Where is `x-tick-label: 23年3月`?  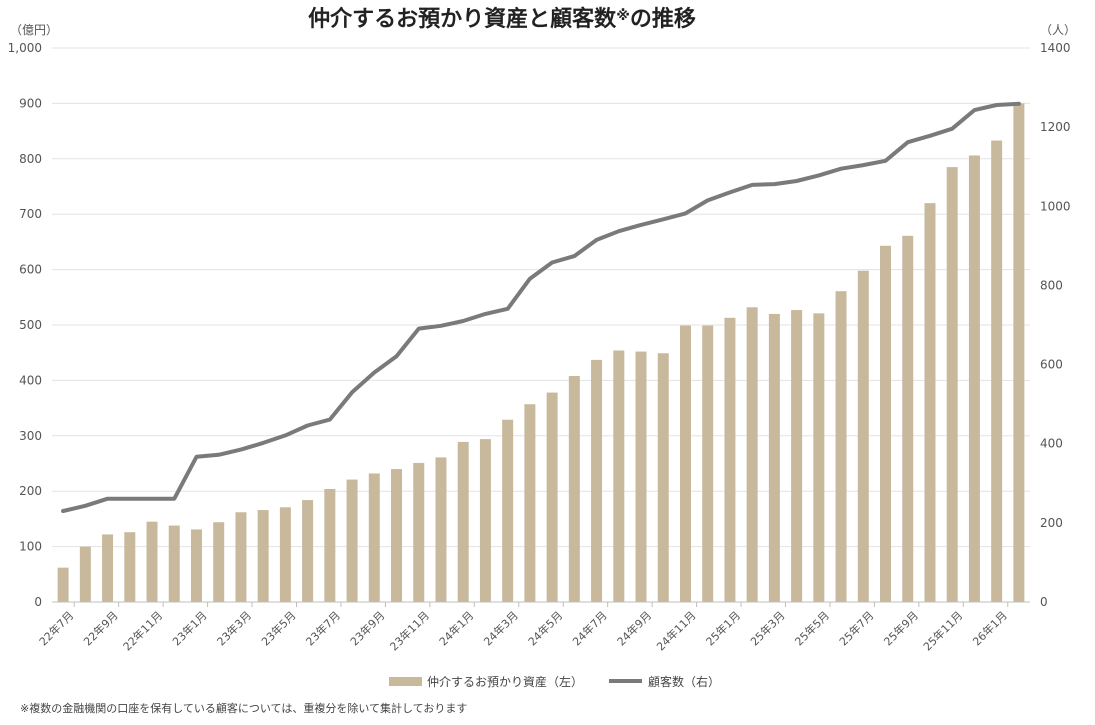
x-tick-label: 23年3月 is located at coordinates (234, 628).